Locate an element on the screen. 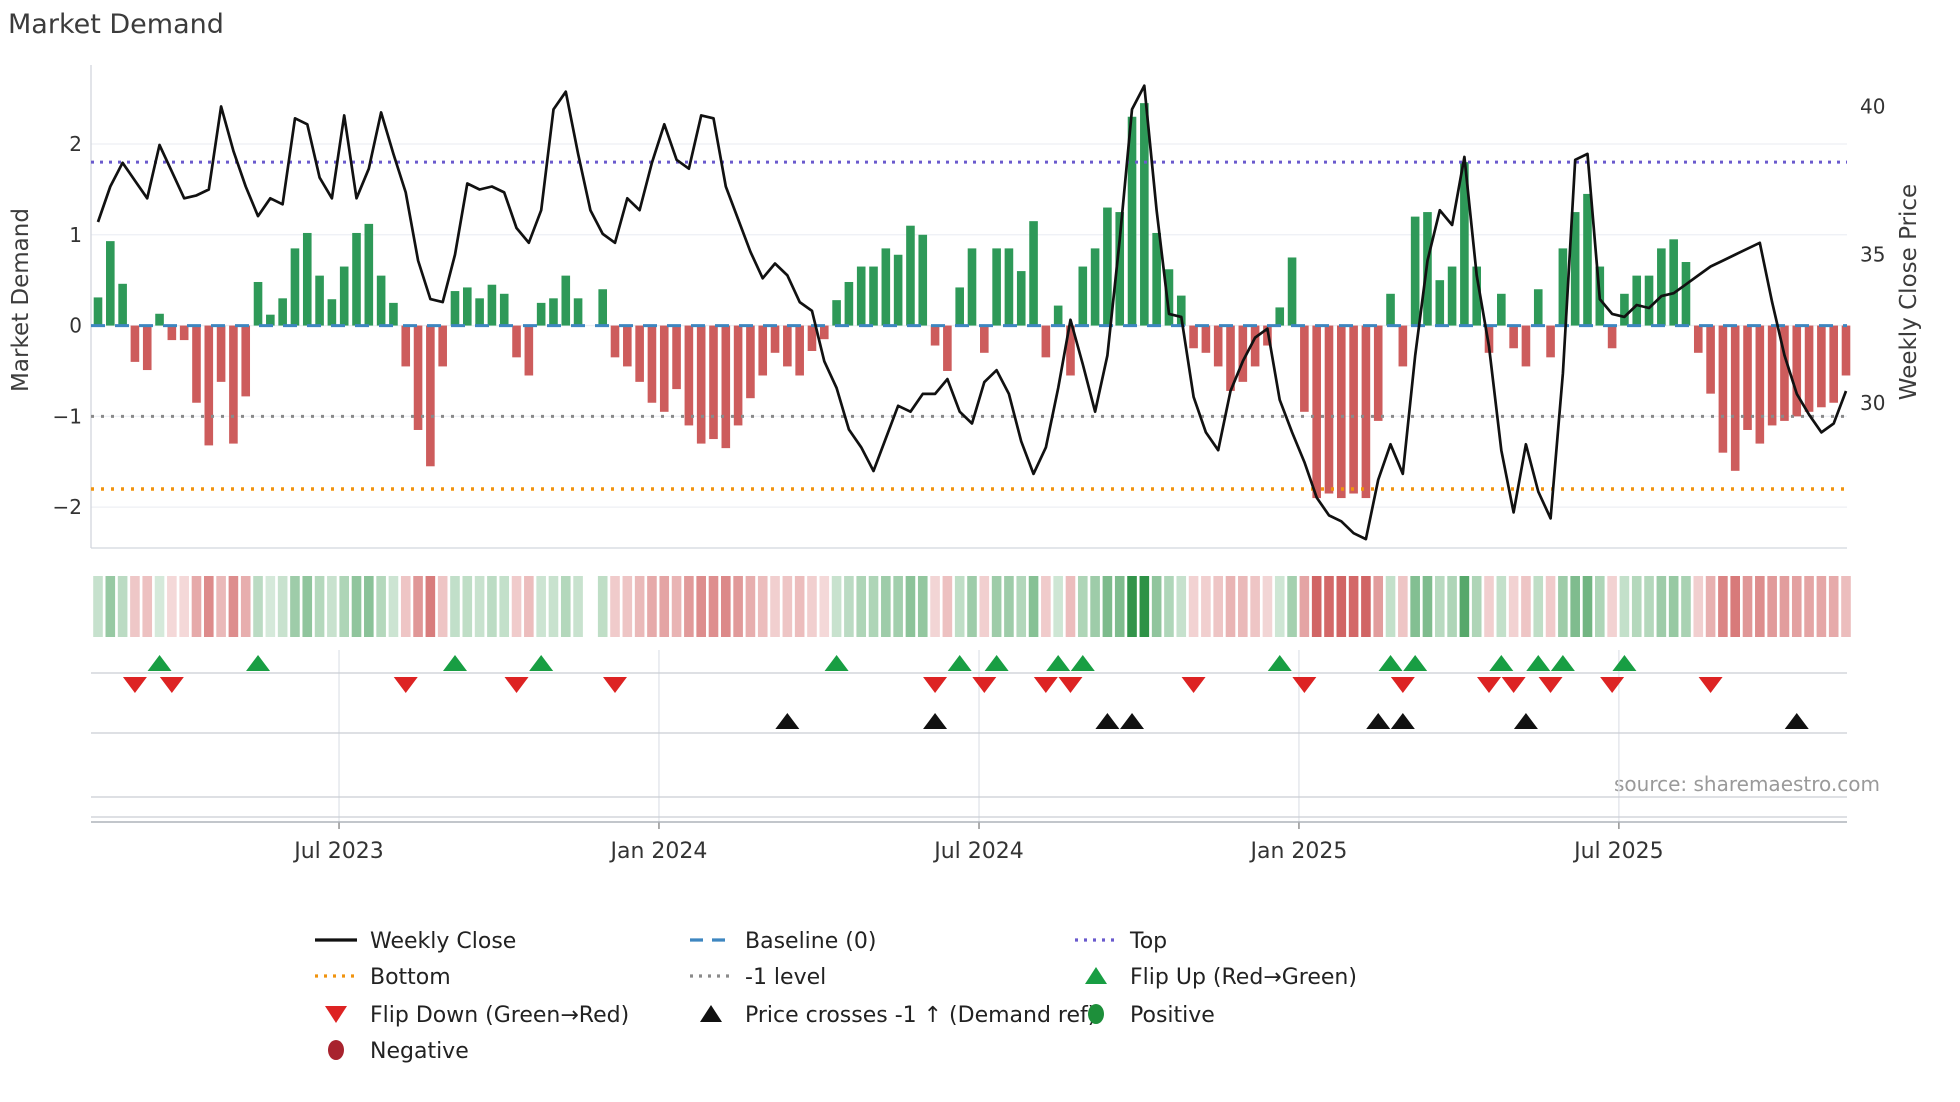  y-tick-label: −2 is located at coordinates (67, 507).